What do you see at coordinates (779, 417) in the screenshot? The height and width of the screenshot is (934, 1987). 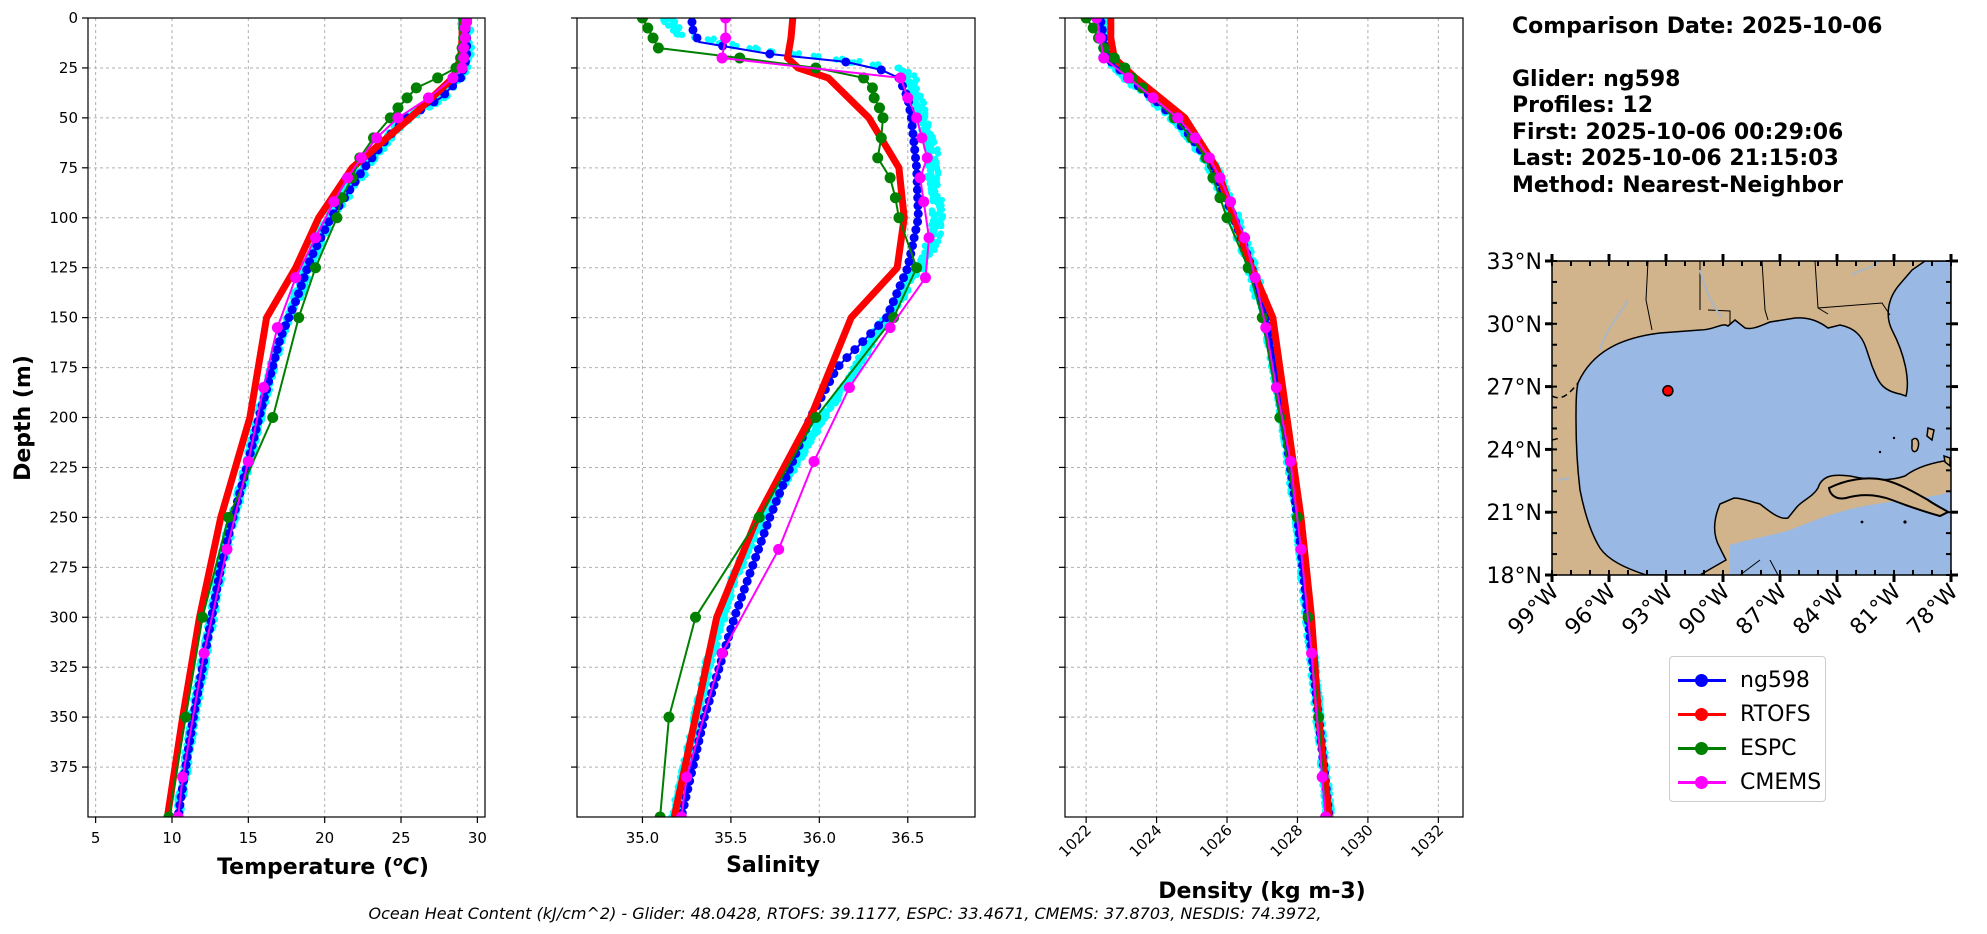 I see `series-line-espc` at bounding box center [779, 417].